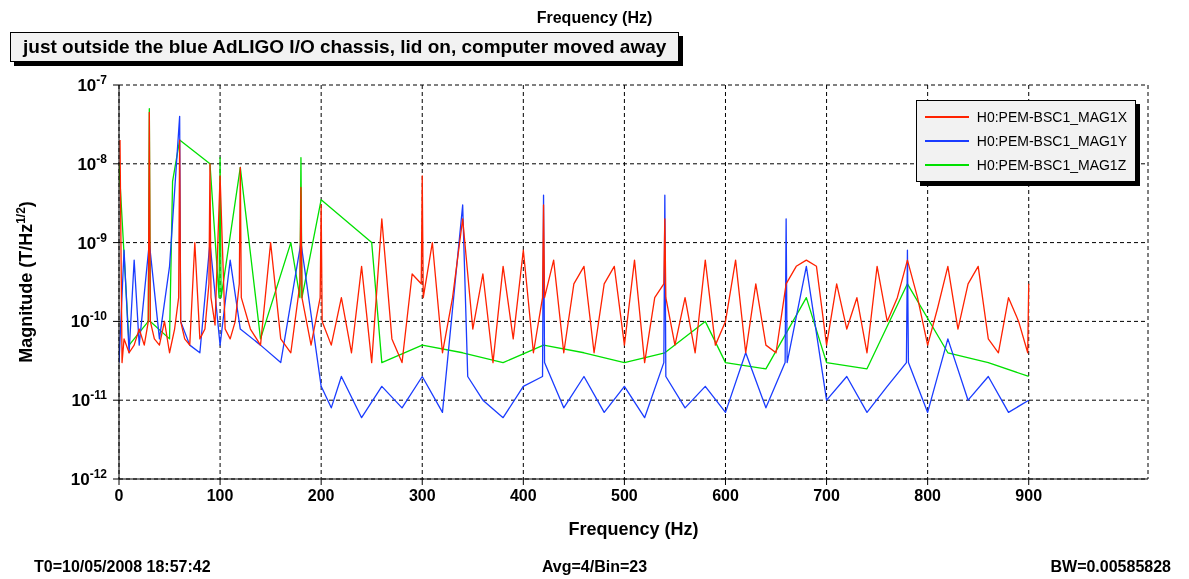 The width and height of the screenshot is (1189, 579). I want to click on x-tick-label: 700, so click(827, 495).